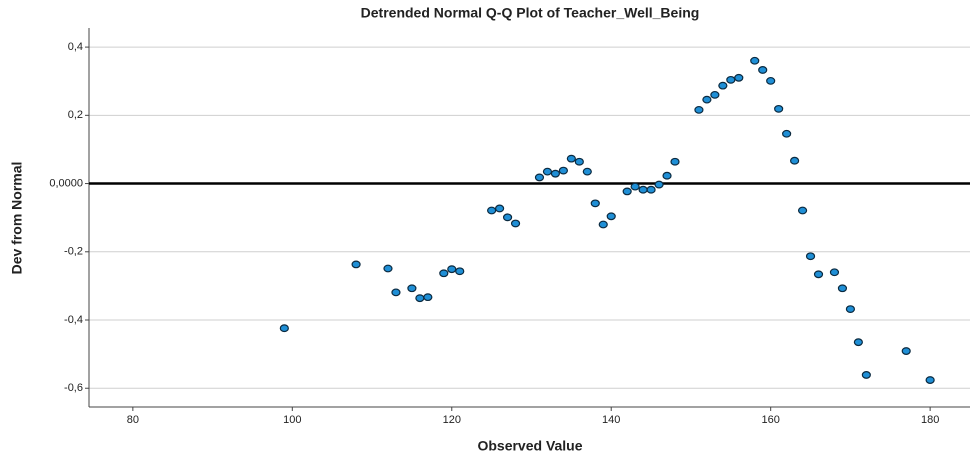  What do you see at coordinates (292, 420) in the screenshot?
I see `x-tick-label: 100` at bounding box center [292, 420].